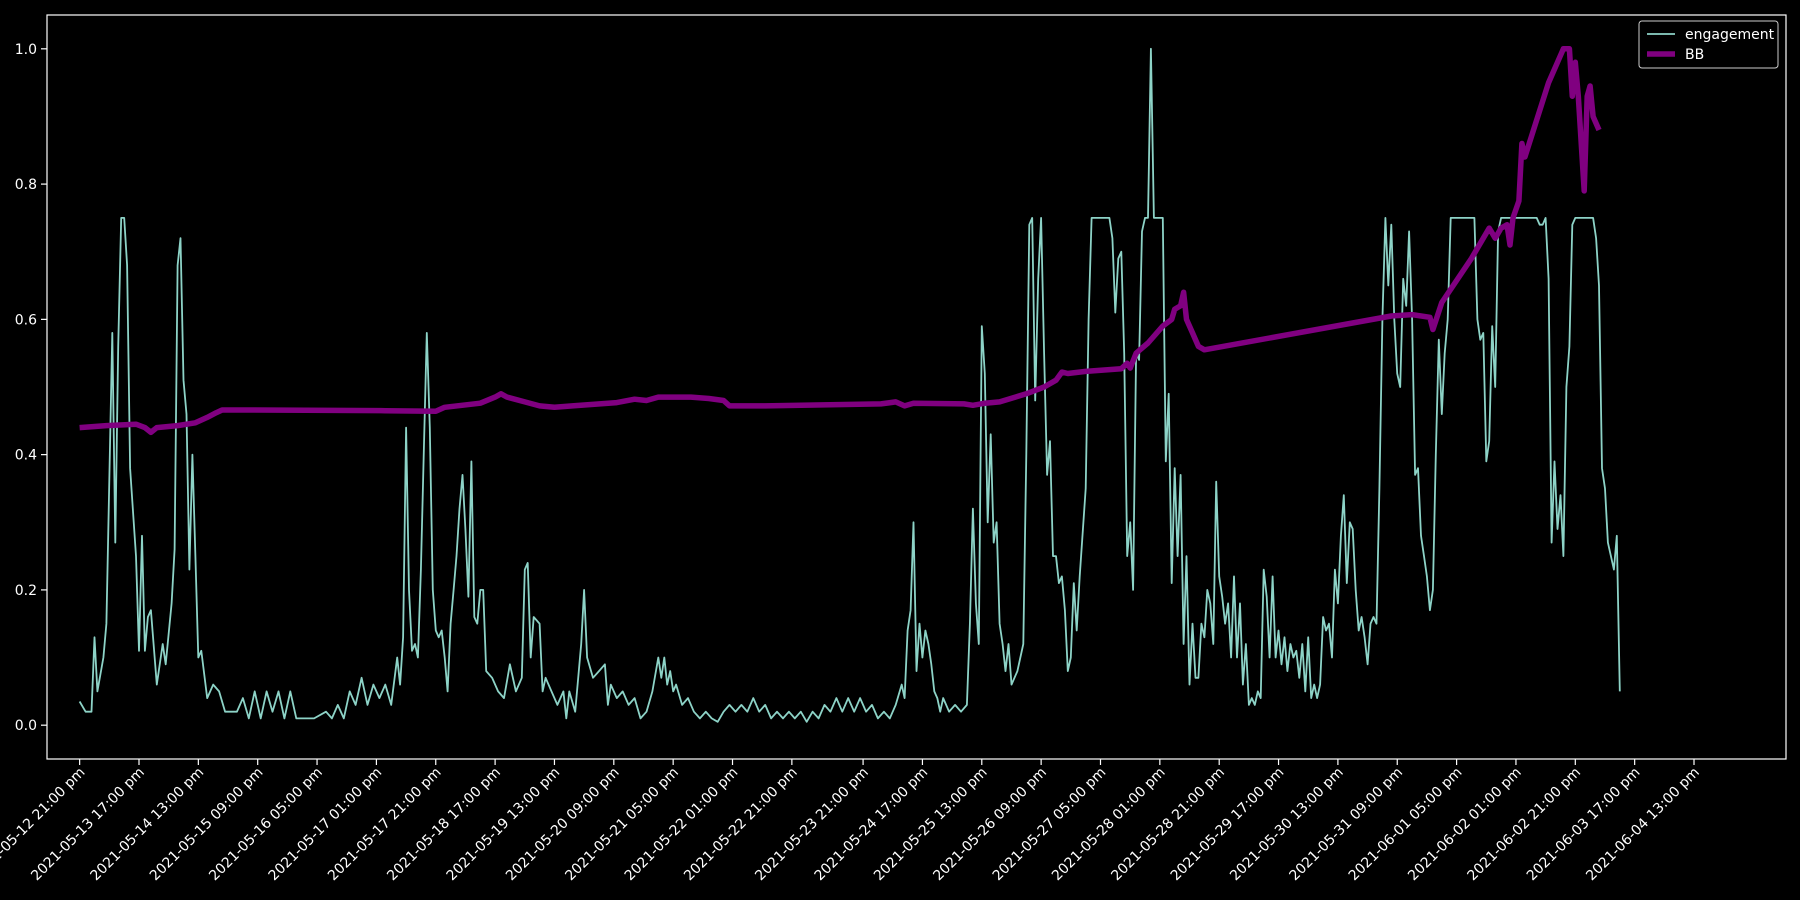 The height and width of the screenshot is (900, 1800). I want to click on y-tick-label: 0.0, so click(26, 726).